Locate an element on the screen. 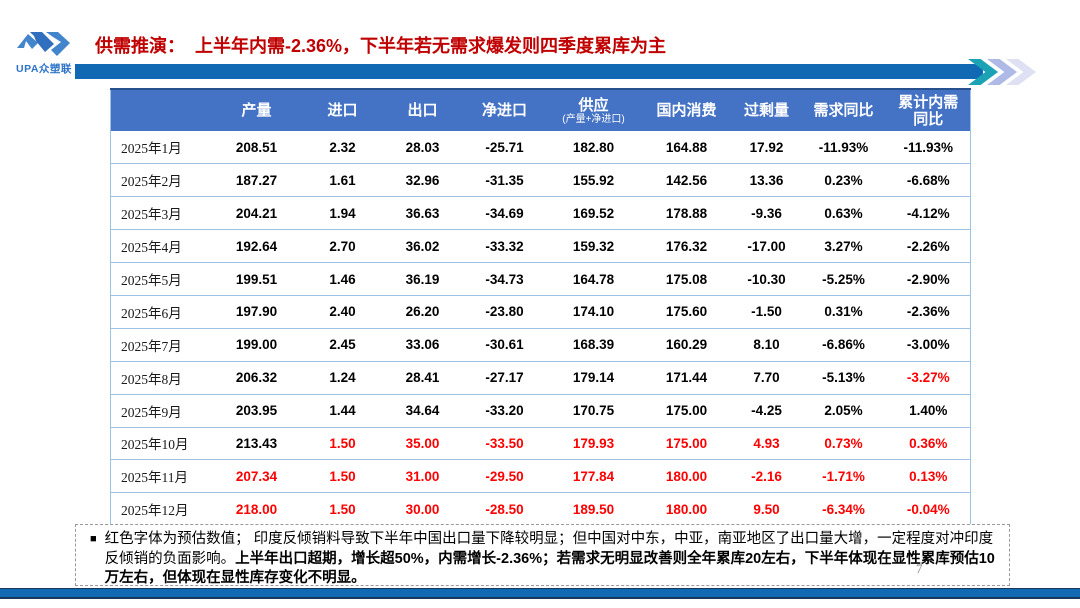  table-cell: 1.24 is located at coordinates (342, 378).